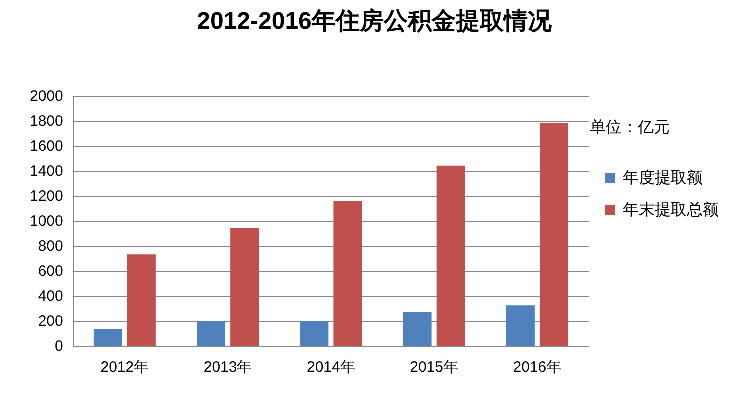  What do you see at coordinates (51, 271) in the screenshot?
I see `y-tick-label: 600` at bounding box center [51, 271].